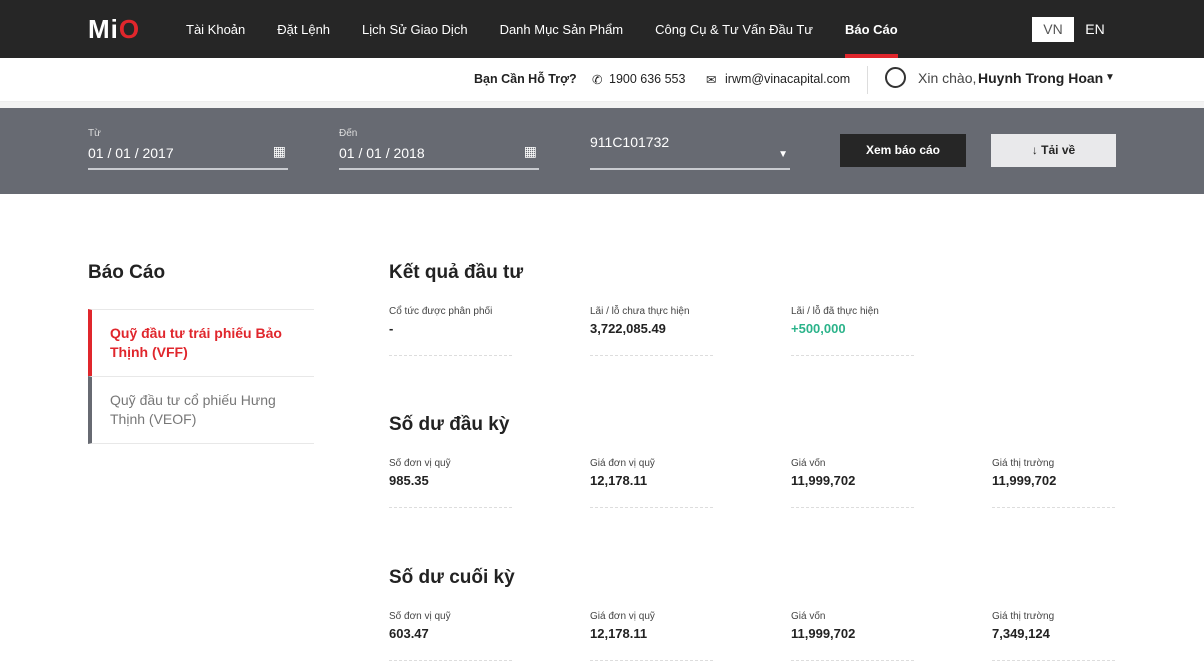 This screenshot has width=1204, height=670. I want to click on nav-dat-lenh: Đặt Lệnh, so click(304, 29).